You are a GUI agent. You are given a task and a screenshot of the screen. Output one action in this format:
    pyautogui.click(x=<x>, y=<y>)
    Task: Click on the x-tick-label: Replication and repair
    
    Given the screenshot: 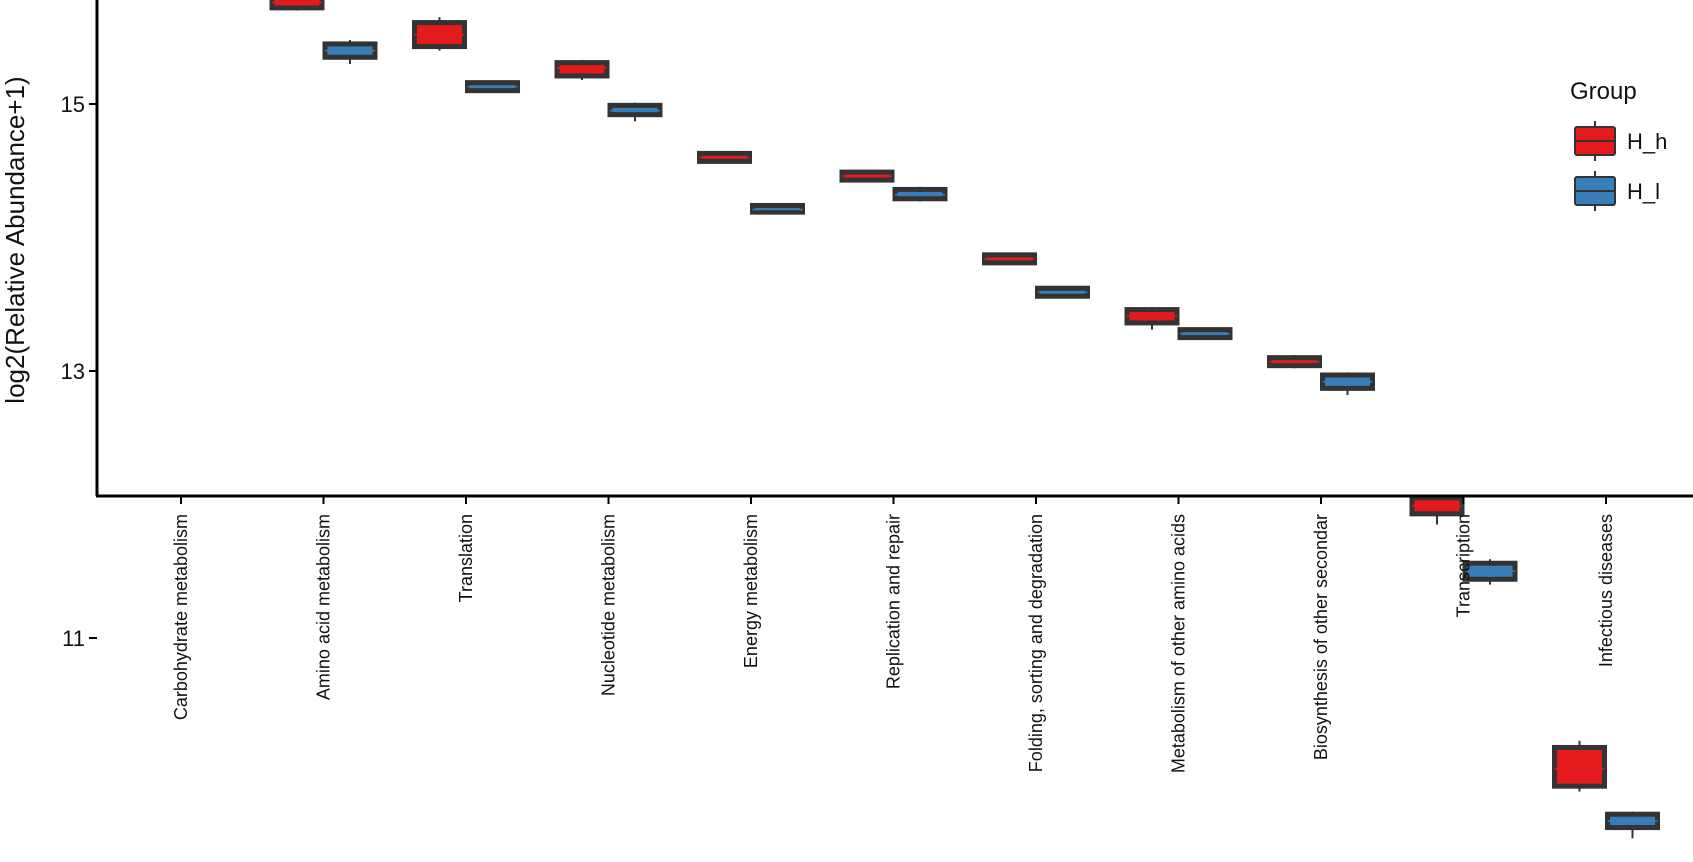 What is the action you would take?
    pyautogui.click(x=894, y=601)
    